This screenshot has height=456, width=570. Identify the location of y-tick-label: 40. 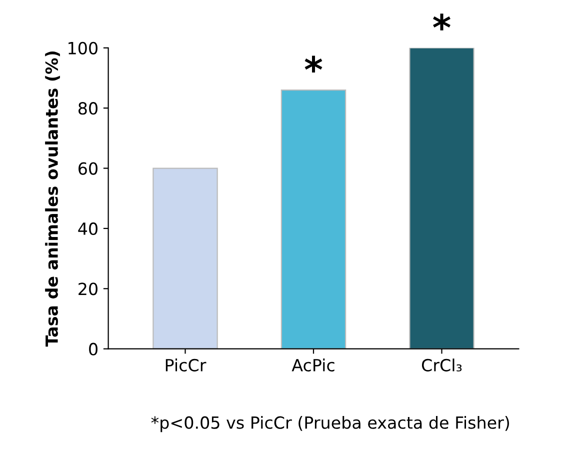
(88, 229).